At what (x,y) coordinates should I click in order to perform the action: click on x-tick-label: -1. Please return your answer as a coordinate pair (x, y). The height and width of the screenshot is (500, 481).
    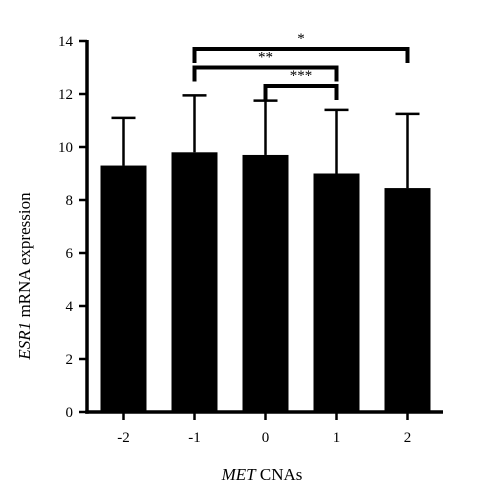
    Looking at the image, I should click on (194, 438).